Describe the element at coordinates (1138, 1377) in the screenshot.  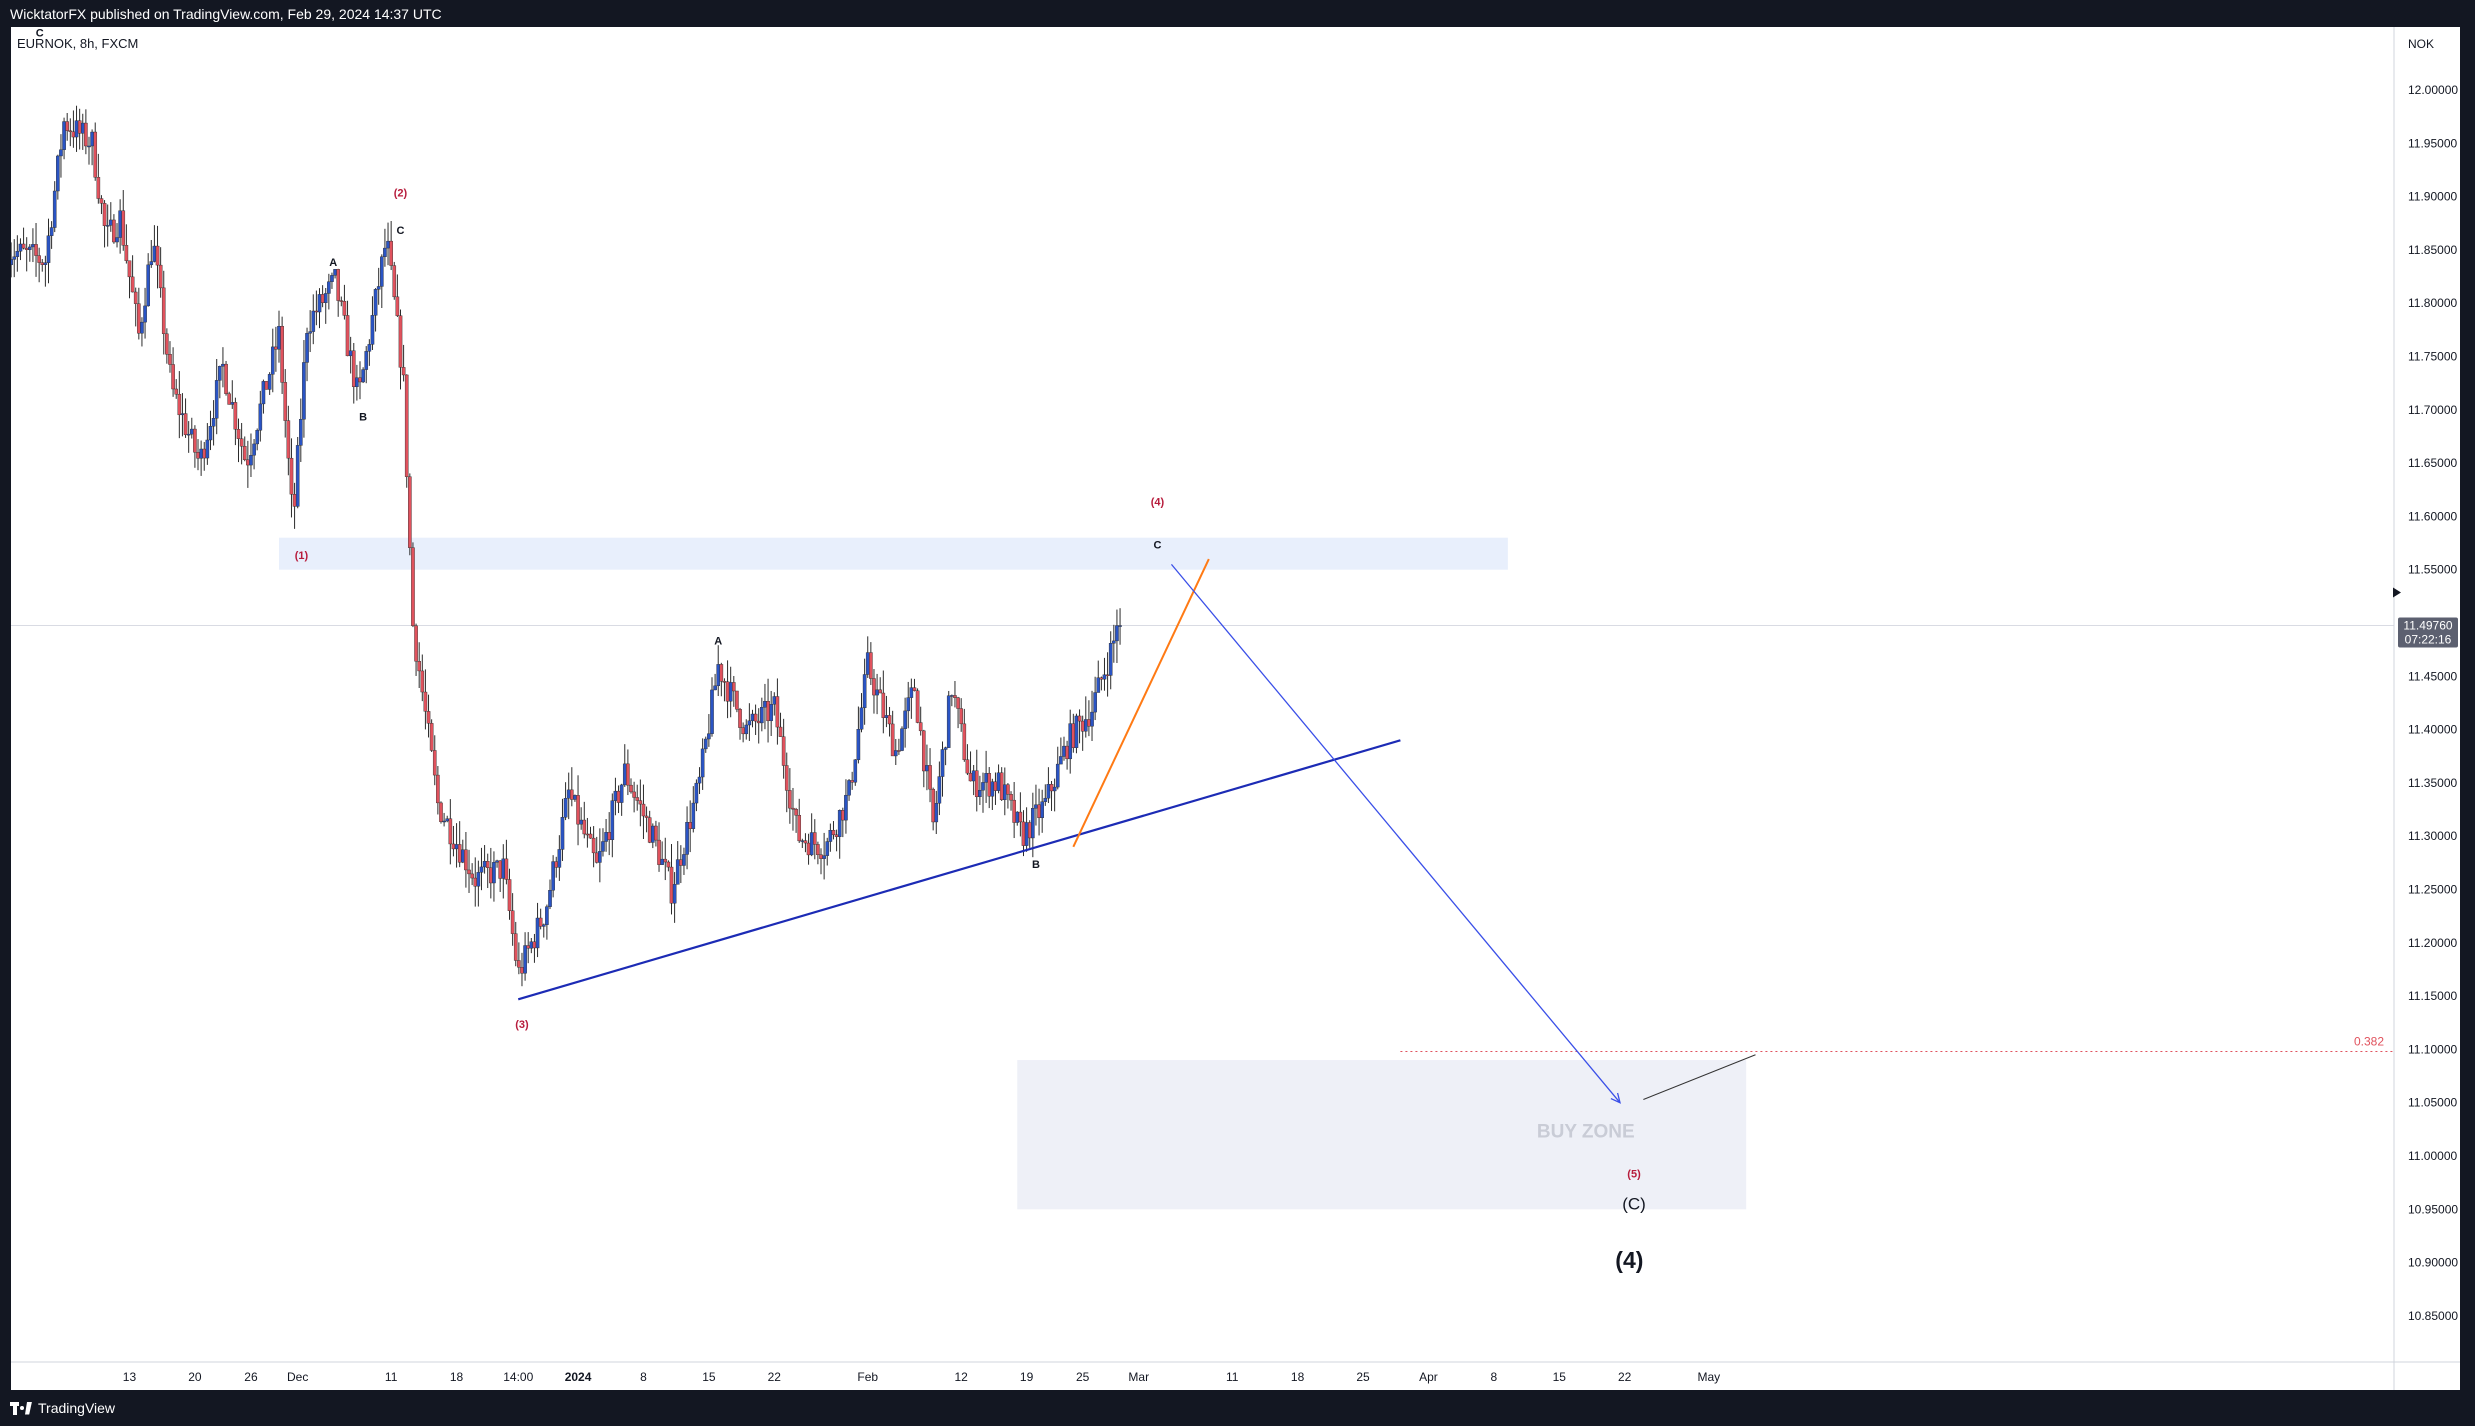
I see `time-tick-label: Mar` at that location.